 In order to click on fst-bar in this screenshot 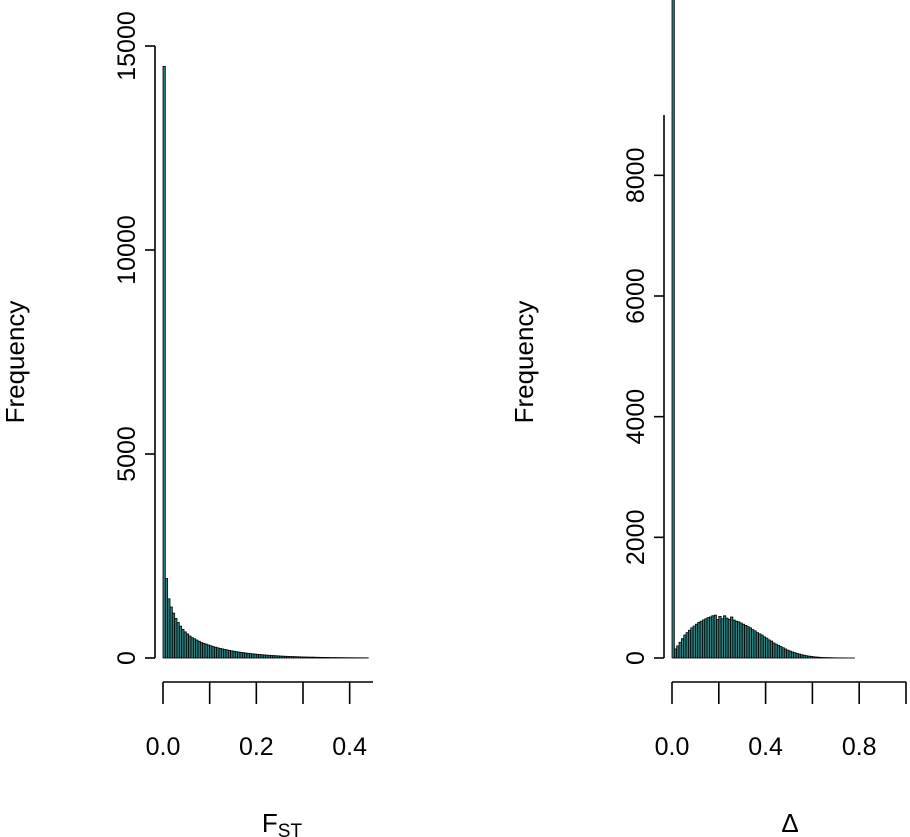, I will do `click(164, 362)`.